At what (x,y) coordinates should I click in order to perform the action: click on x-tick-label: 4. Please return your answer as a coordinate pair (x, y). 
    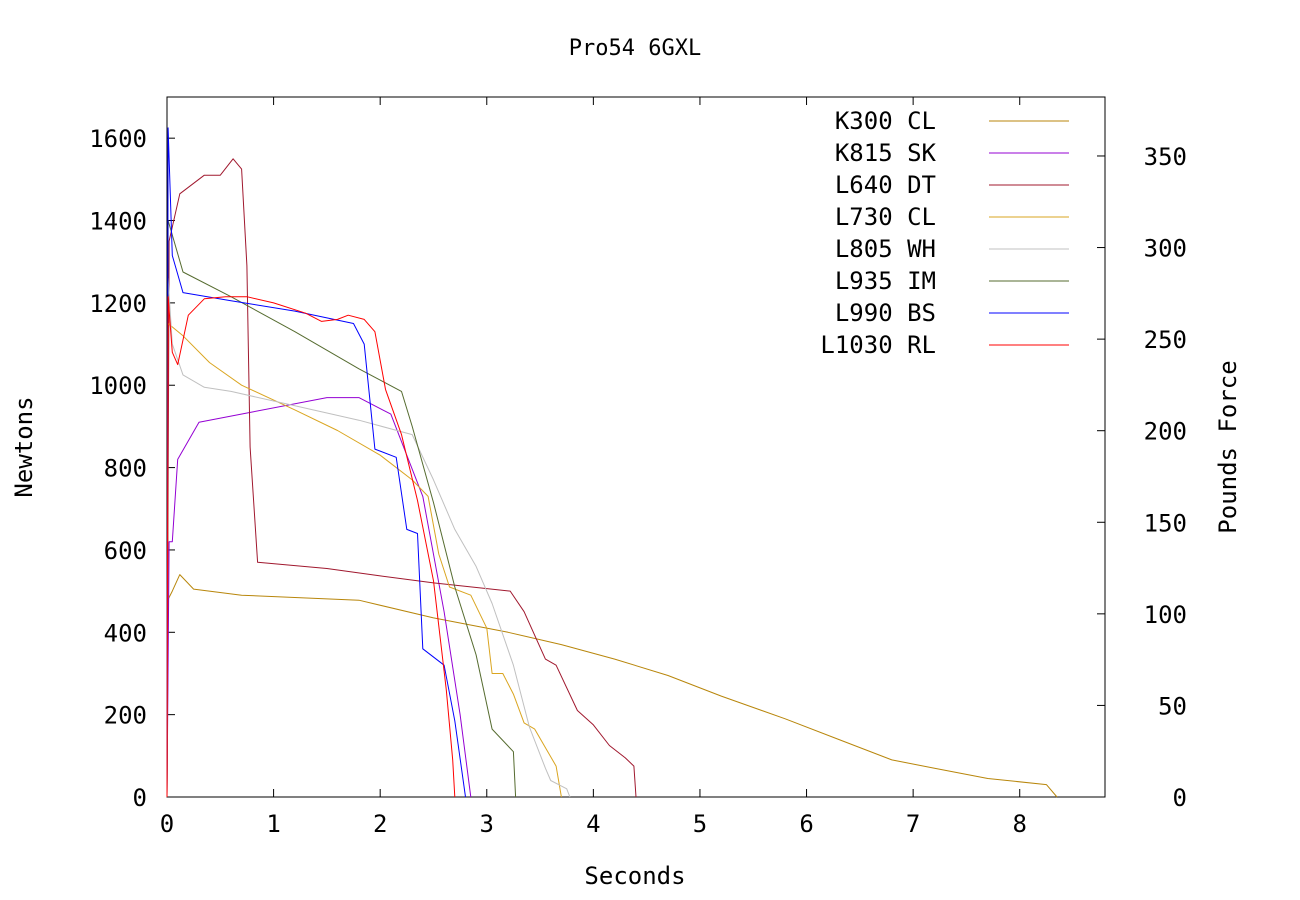
    Looking at the image, I should click on (593, 824).